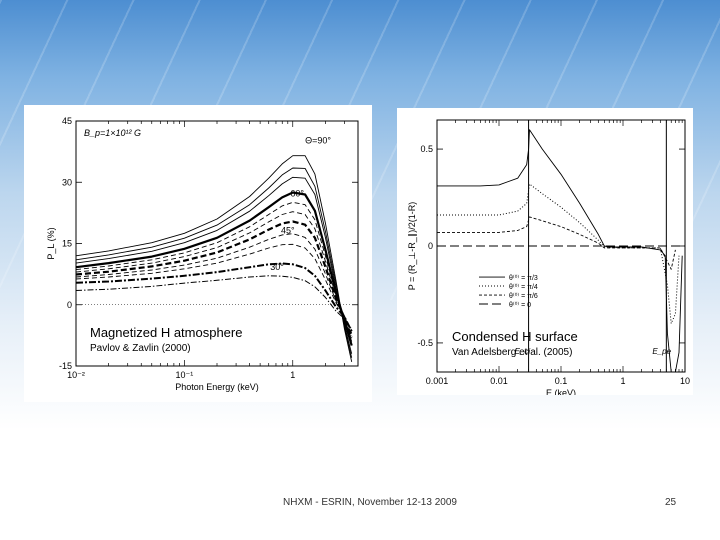 Image resolution: width=720 pixels, height=540 pixels. Describe the element at coordinates (217, 387) in the screenshot. I see `left-x-axis-label: Photon Energy (keV)` at that location.